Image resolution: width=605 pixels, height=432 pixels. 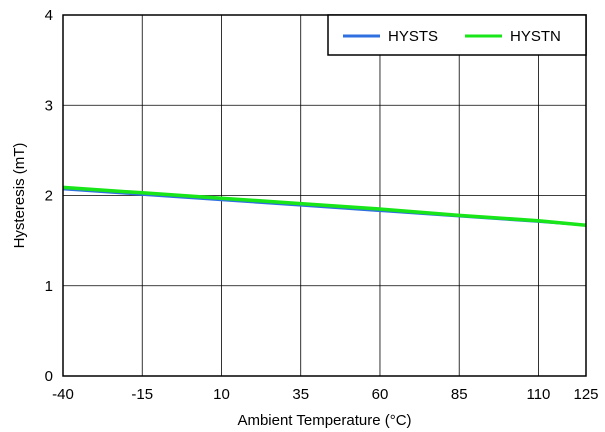 I want to click on y-tick-label: 1, so click(x=49, y=286).